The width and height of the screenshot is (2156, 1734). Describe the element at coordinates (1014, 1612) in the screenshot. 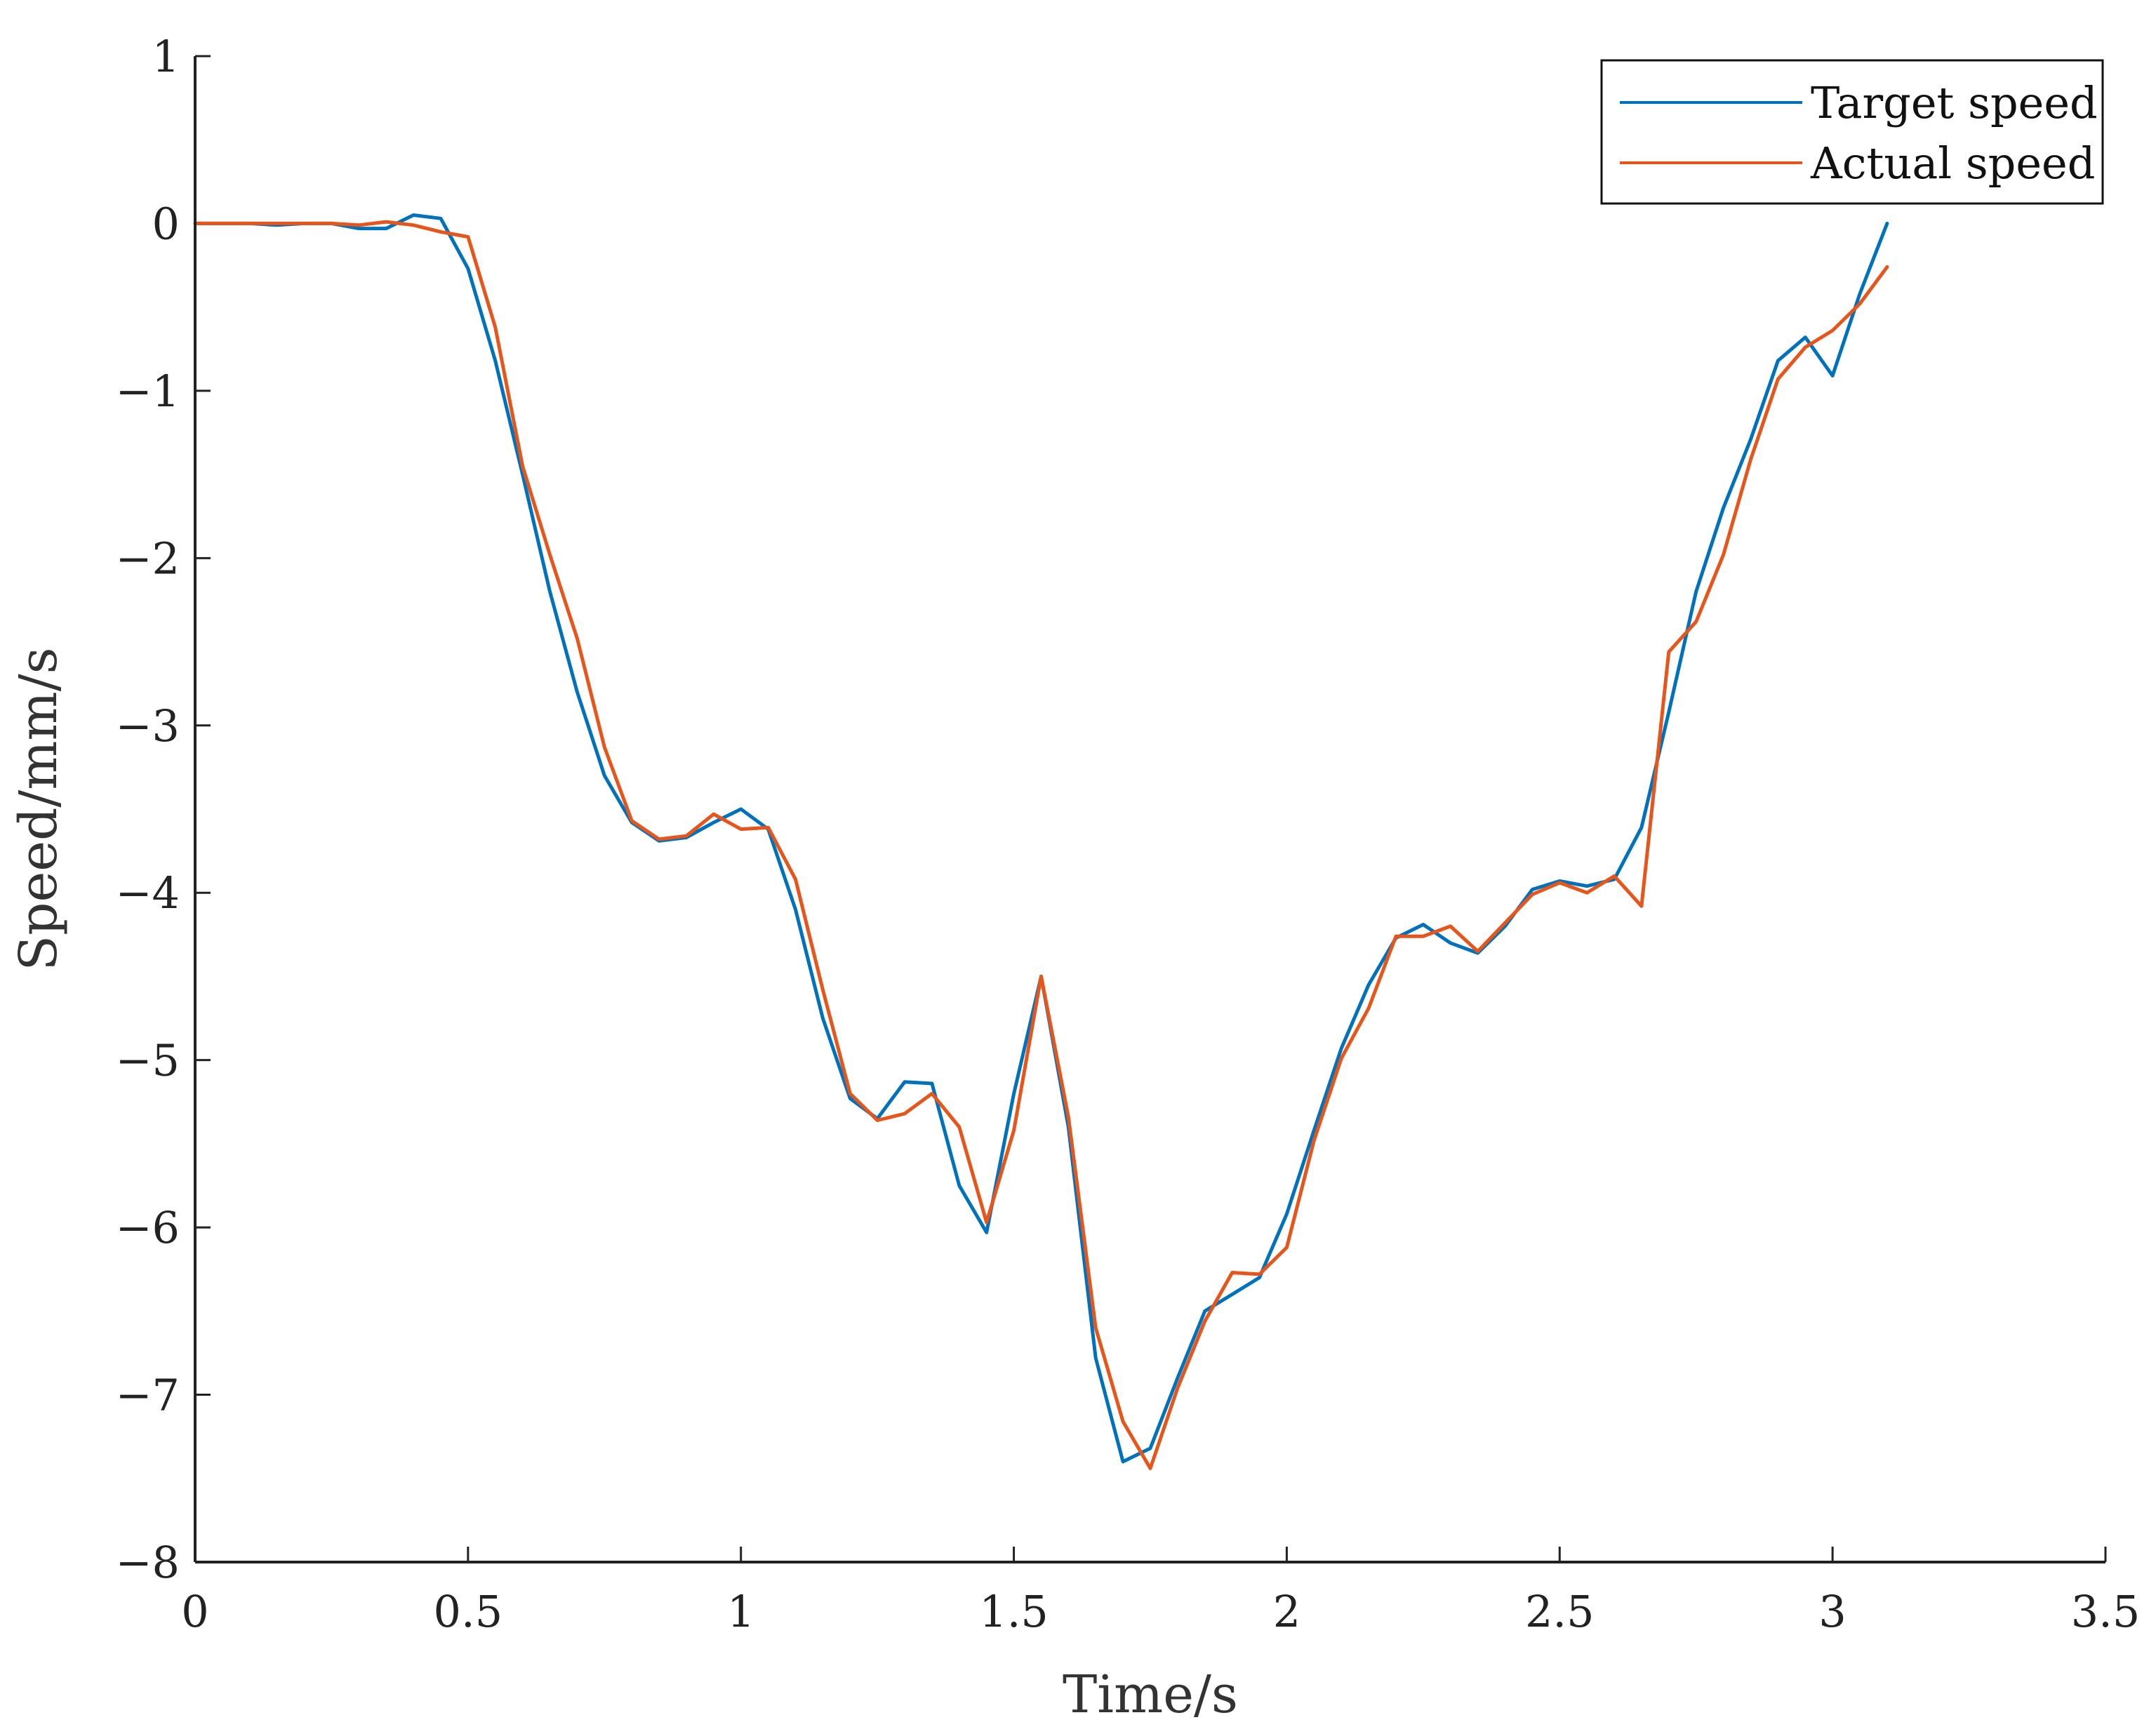

I see `x-tick-label: 1.5` at that location.